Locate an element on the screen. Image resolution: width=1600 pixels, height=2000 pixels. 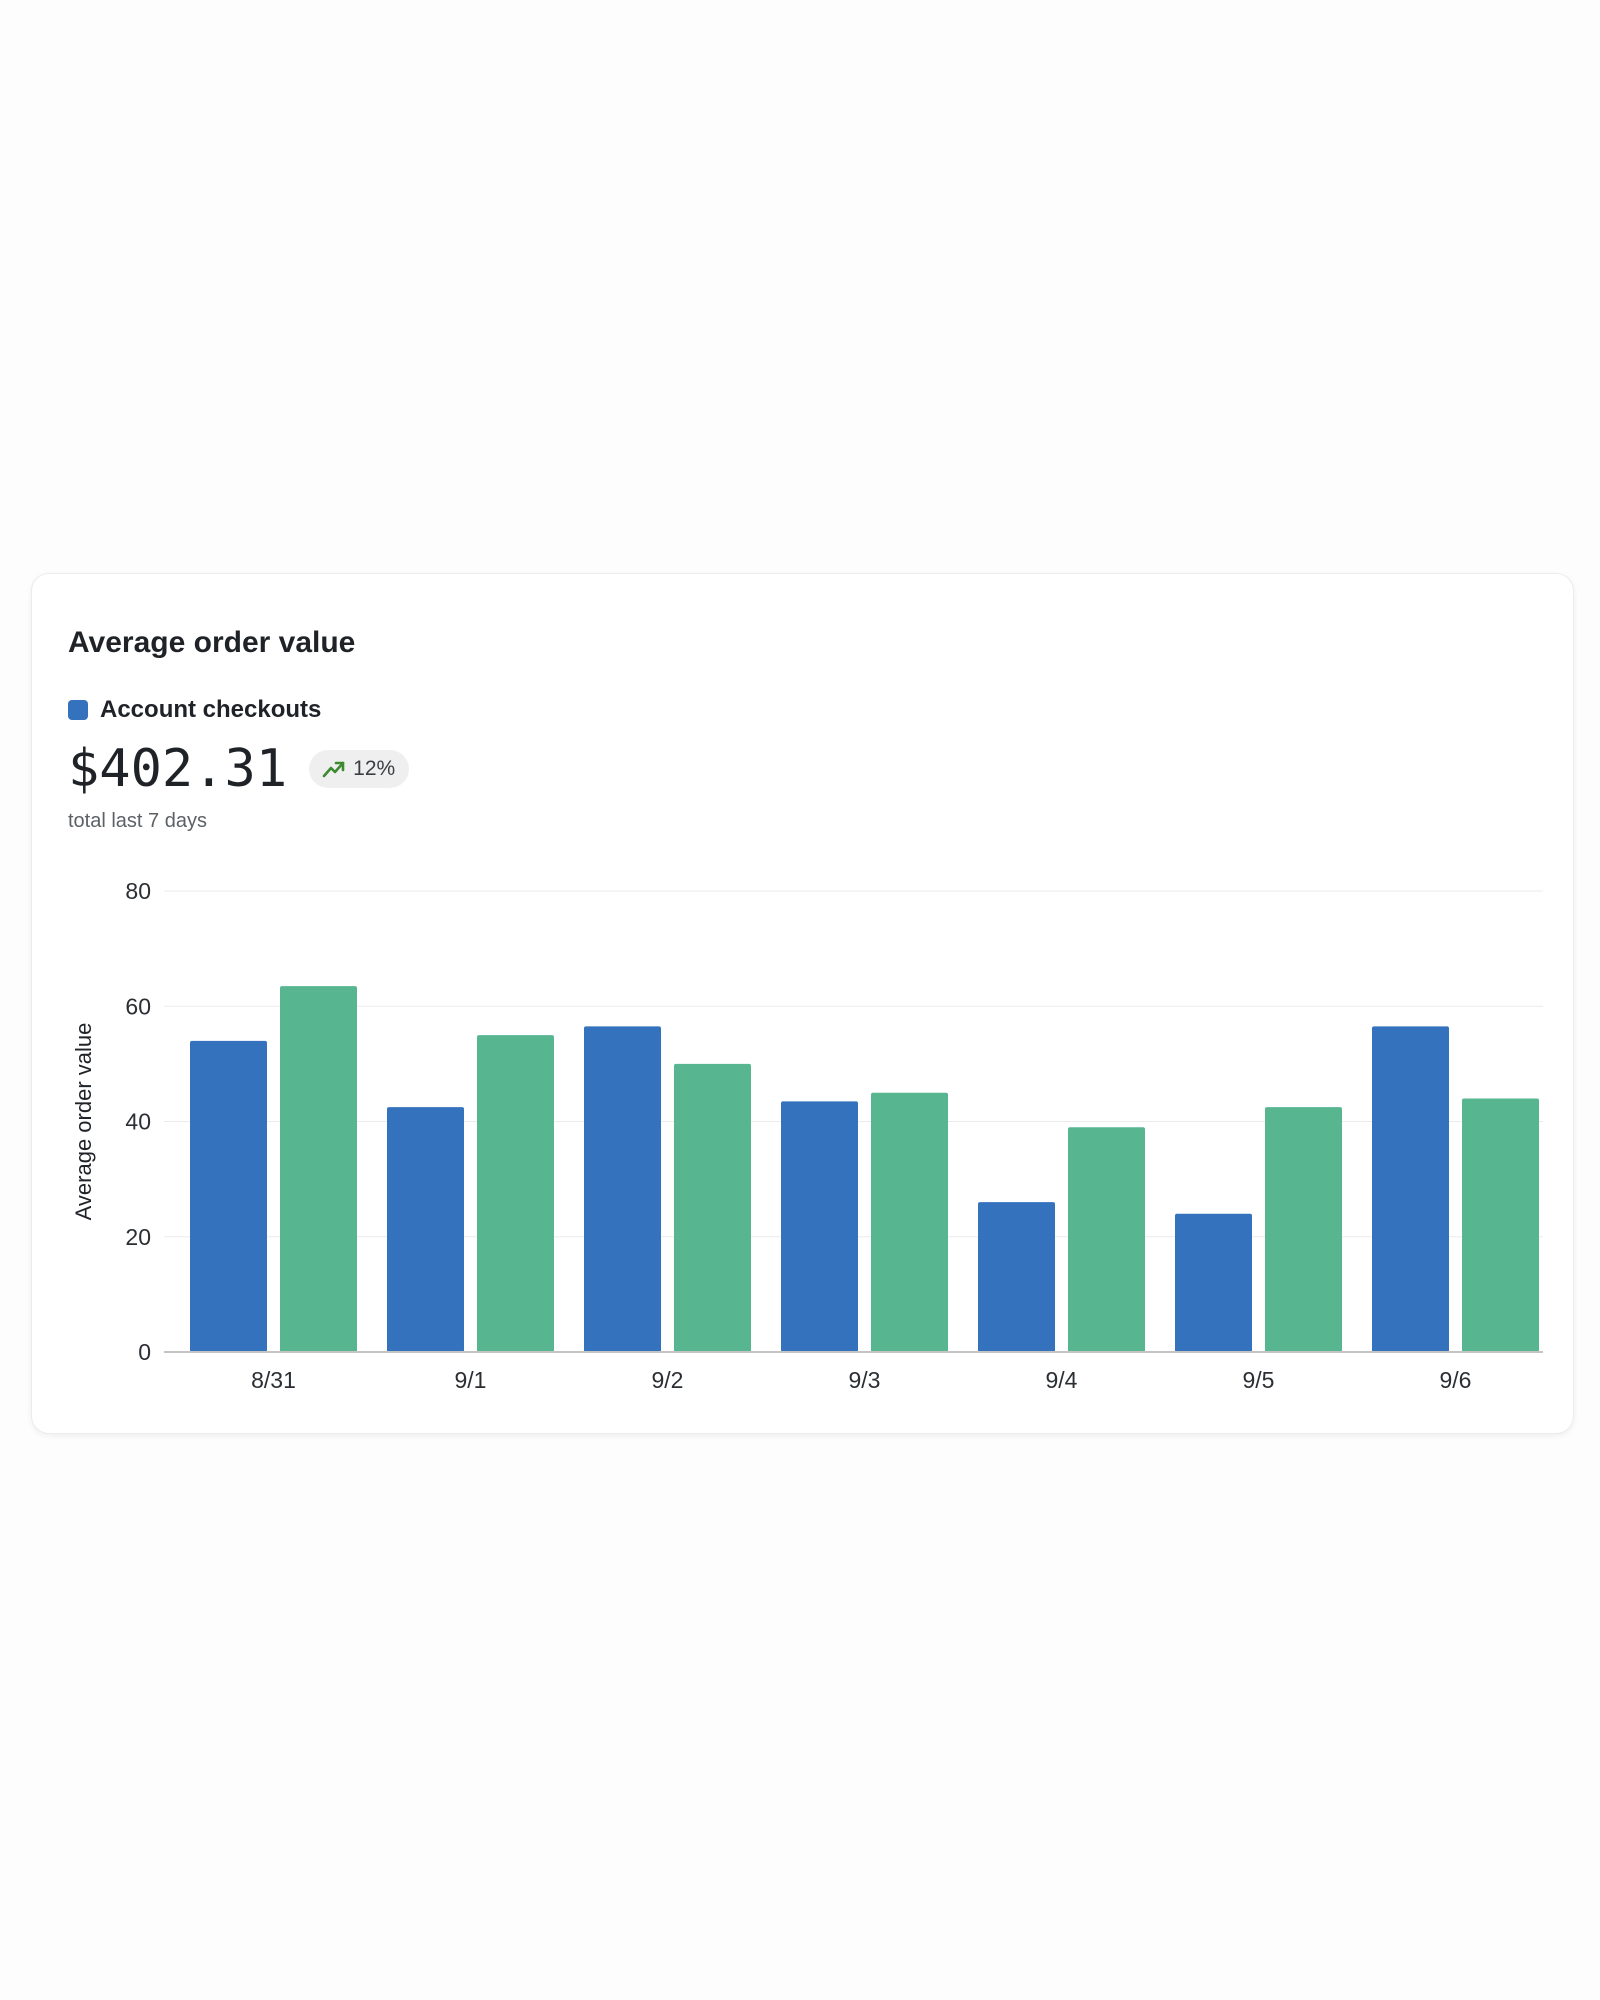
metric-row: $402.31 12% is located at coordinates (239, 769).